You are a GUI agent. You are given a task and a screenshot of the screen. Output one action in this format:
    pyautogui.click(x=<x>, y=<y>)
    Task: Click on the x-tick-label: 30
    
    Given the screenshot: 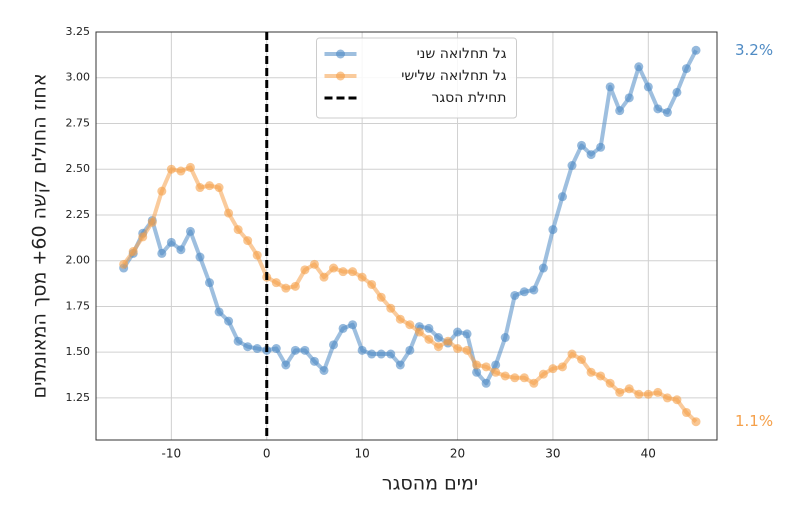 What is the action you would take?
    pyautogui.click(x=552, y=454)
    